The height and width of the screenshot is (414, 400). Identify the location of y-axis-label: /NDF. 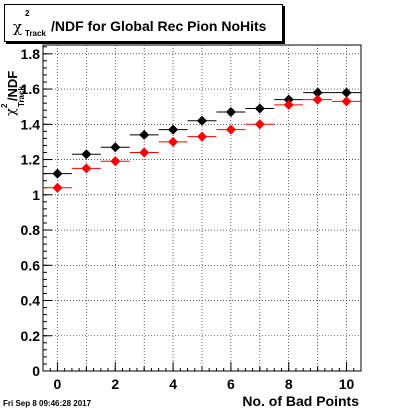
(12, 86).